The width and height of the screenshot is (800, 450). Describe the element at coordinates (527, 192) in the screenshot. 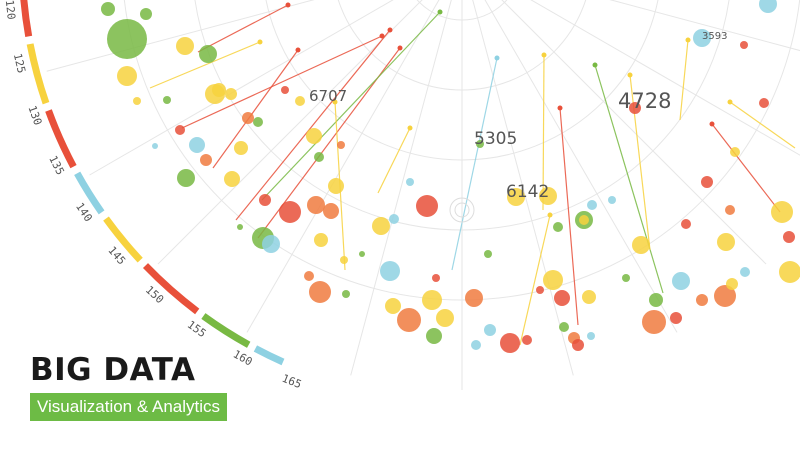

I see `number-label: 6142` at that location.